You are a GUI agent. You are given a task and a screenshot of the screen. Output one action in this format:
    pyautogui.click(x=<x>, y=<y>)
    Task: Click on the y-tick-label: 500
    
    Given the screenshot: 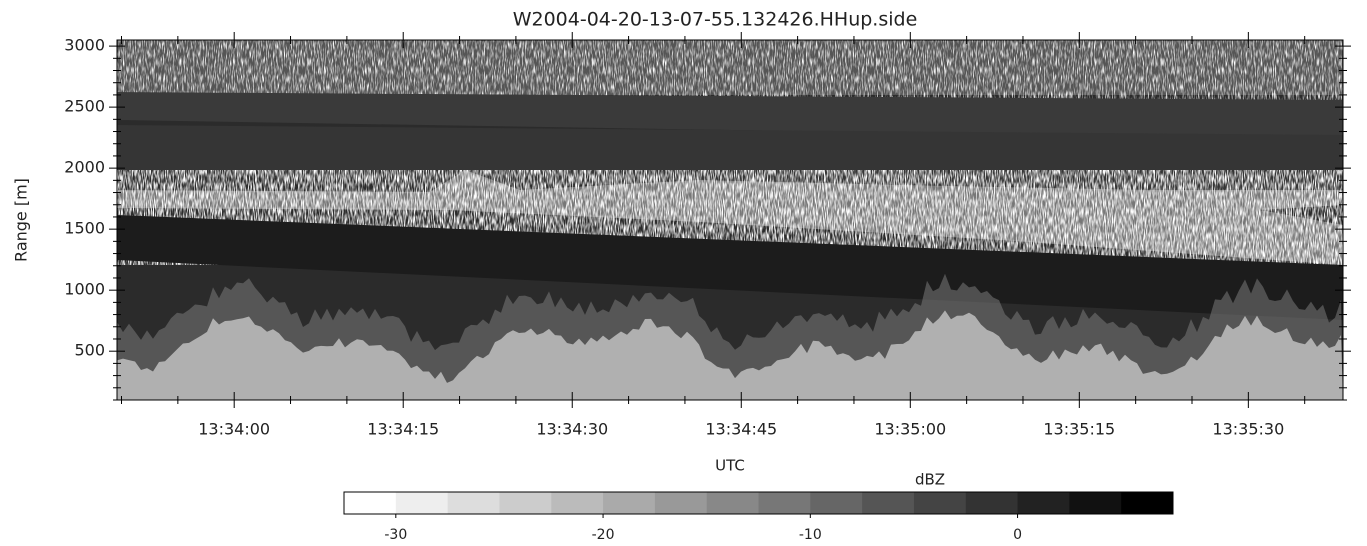 What is the action you would take?
    pyautogui.click(x=89, y=350)
    